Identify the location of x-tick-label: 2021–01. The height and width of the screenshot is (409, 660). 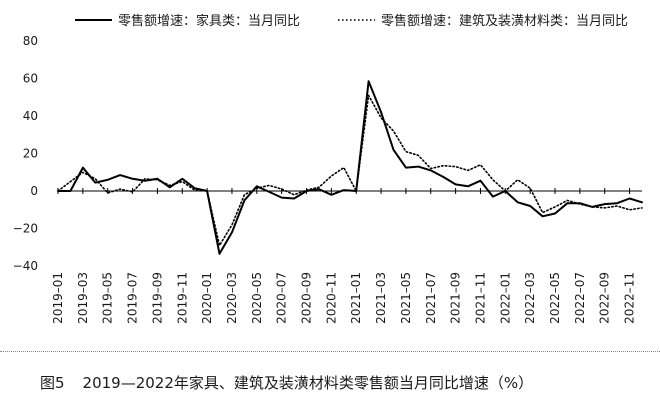
(356, 298).